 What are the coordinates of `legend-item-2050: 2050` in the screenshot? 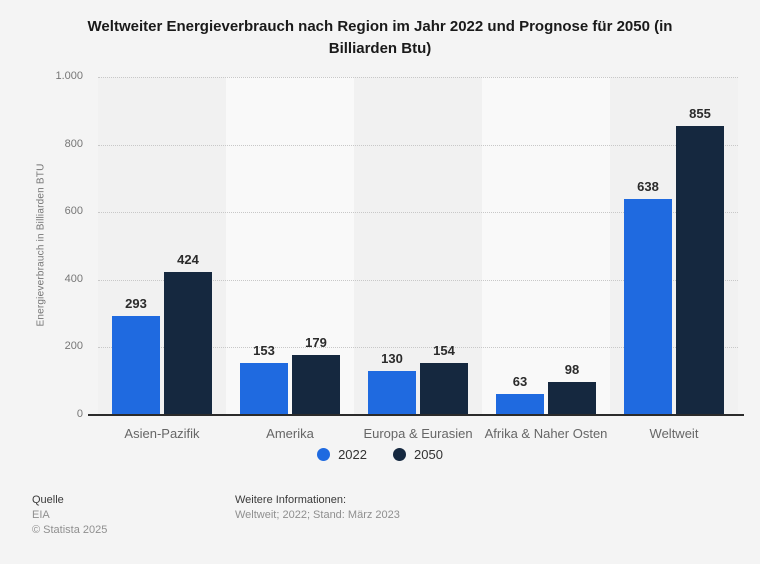 It's located at (418, 454).